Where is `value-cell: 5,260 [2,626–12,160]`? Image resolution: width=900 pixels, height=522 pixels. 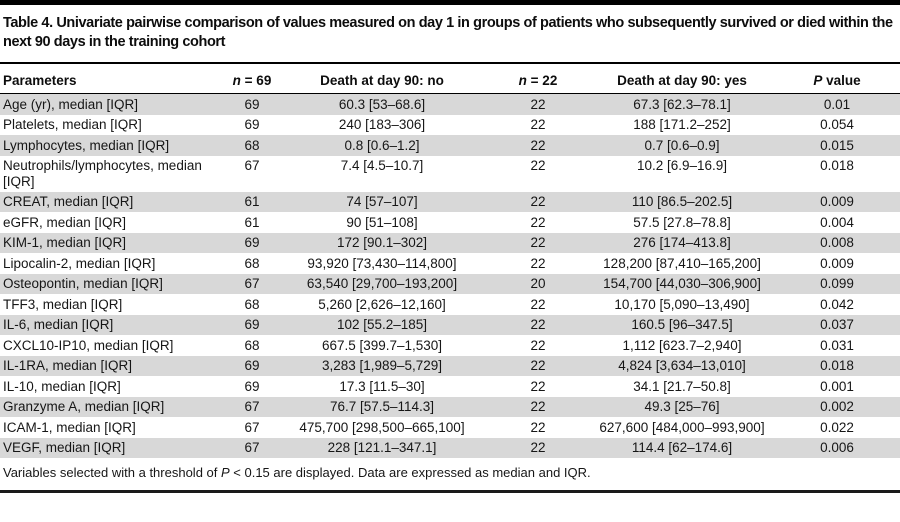 value-cell: 5,260 [2,626–12,160] is located at coordinates (382, 304).